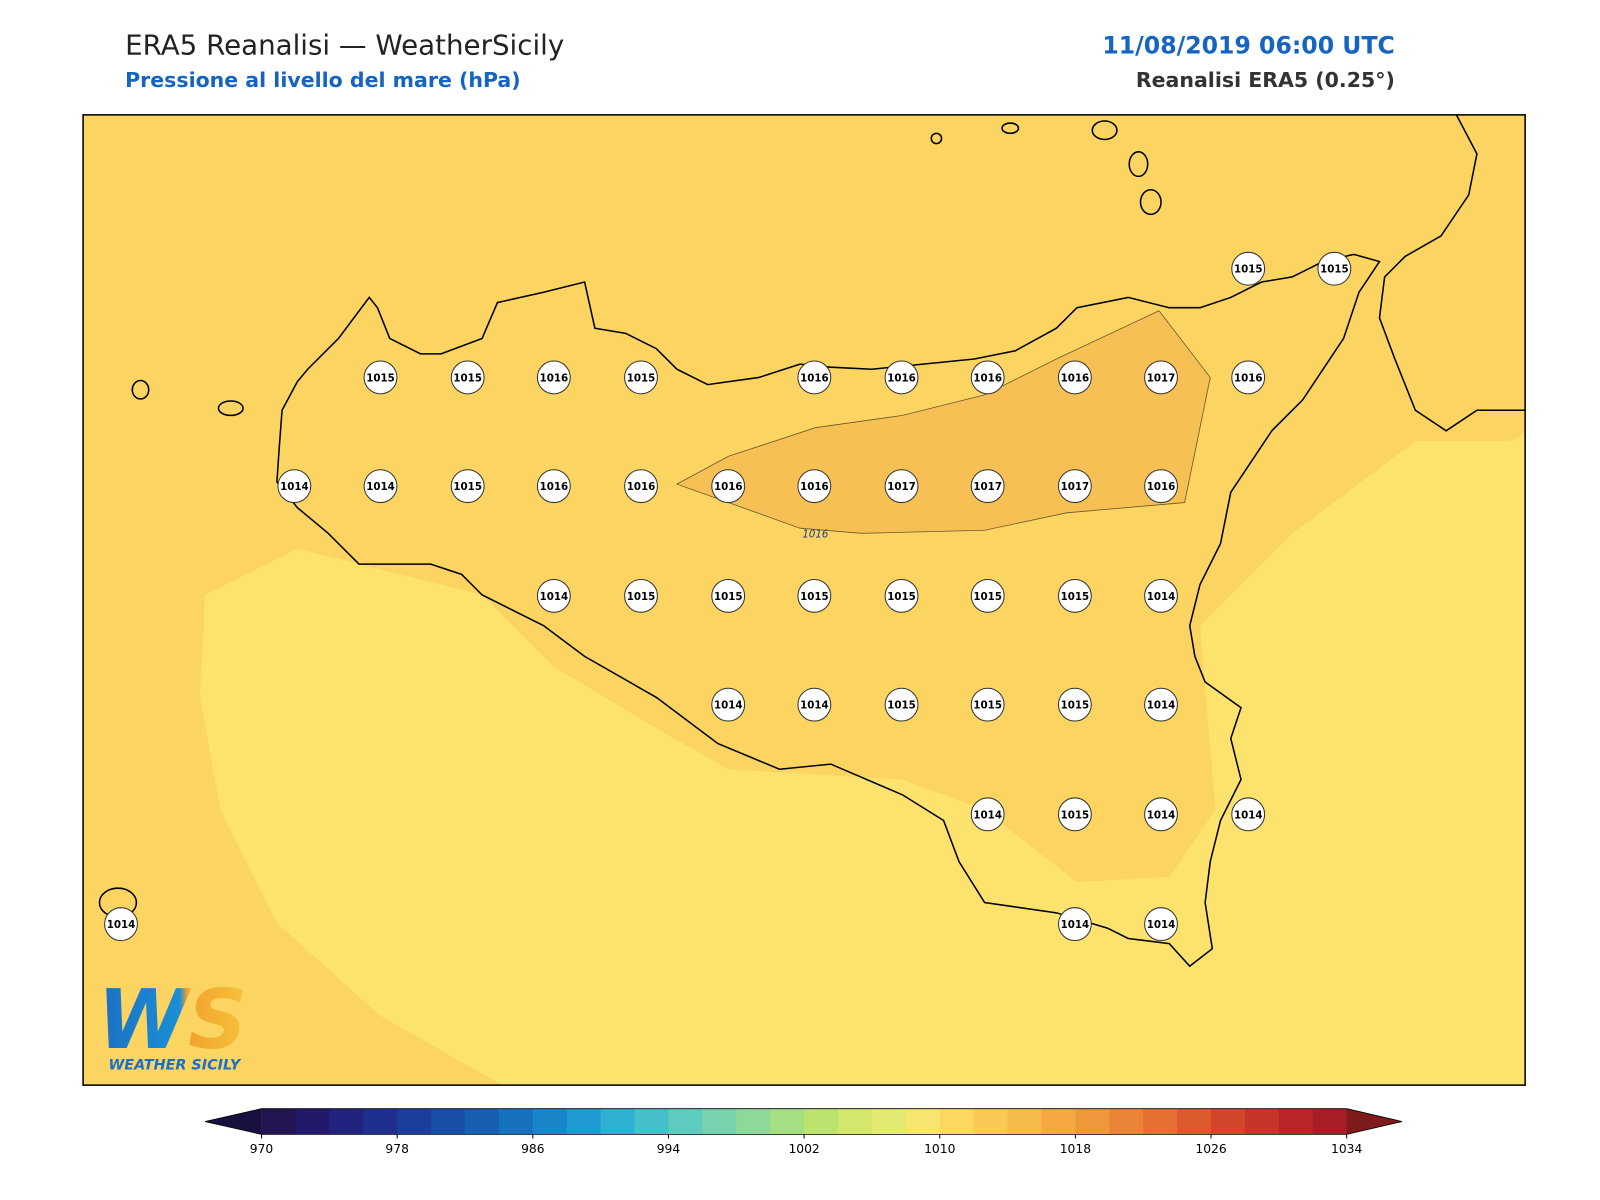 The width and height of the screenshot is (1600, 1200). I want to click on title: ERA5 Reanalisi — WeatherSicily, so click(344, 44).